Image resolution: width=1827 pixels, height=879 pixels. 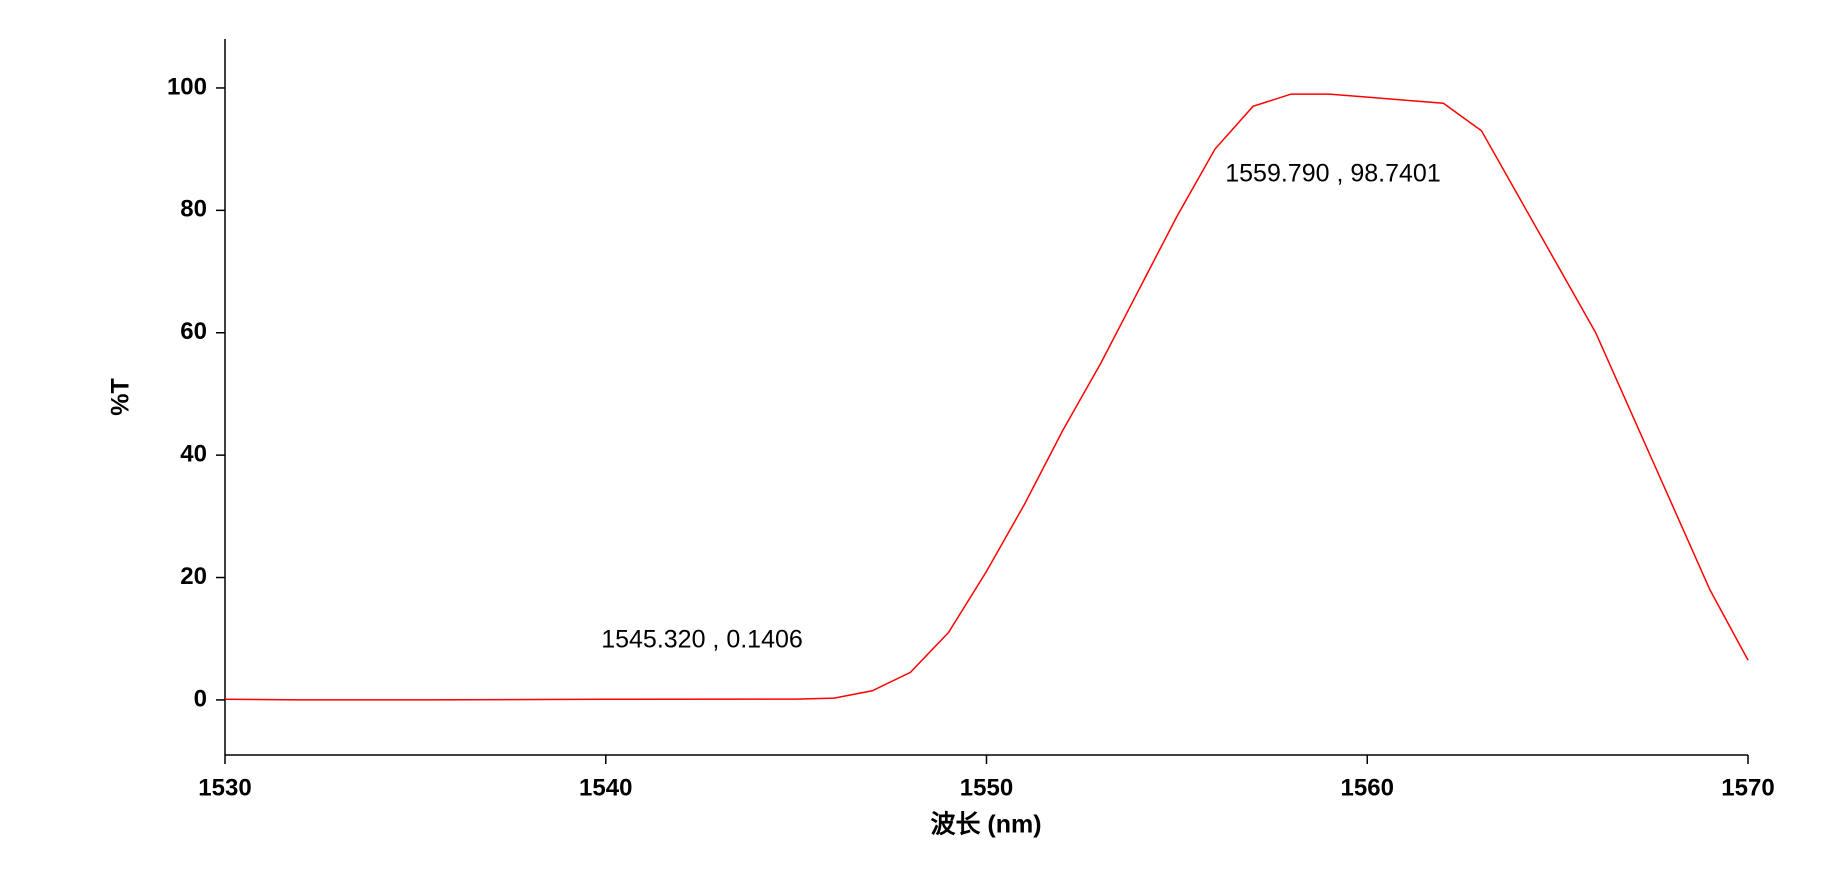 What do you see at coordinates (1367, 787) in the screenshot?
I see `x-tick-label: 1560` at bounding box center [1367, 787].